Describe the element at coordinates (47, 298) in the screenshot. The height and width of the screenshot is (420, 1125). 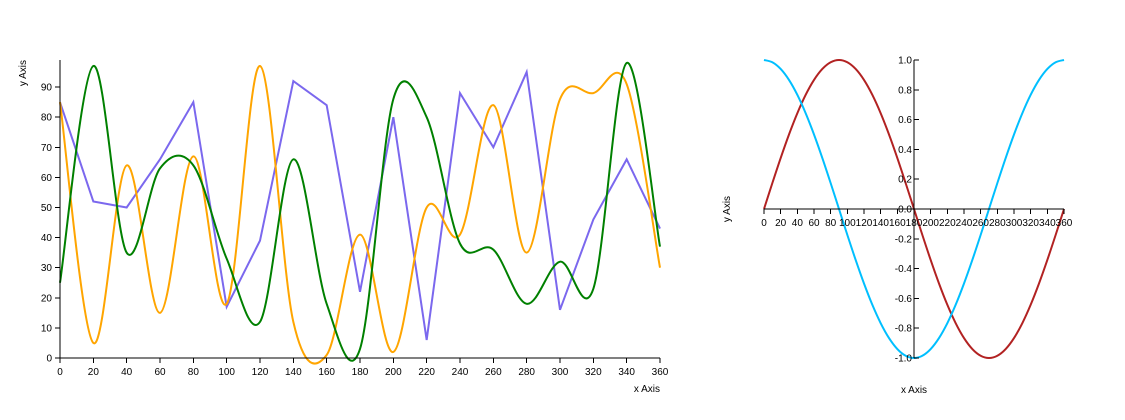
I see `y-tick-label: 20` at that location.